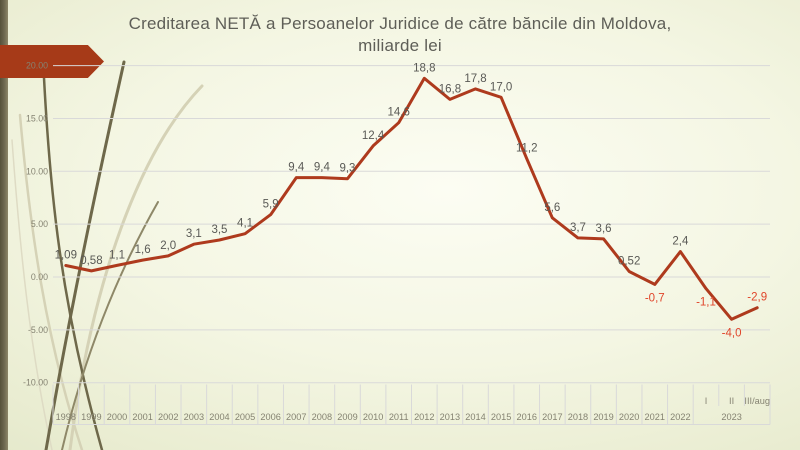 Image resolution: width=800 pixels, height=450 pixels. I want to click on data-point-label: 5,6, so click(552, 208).